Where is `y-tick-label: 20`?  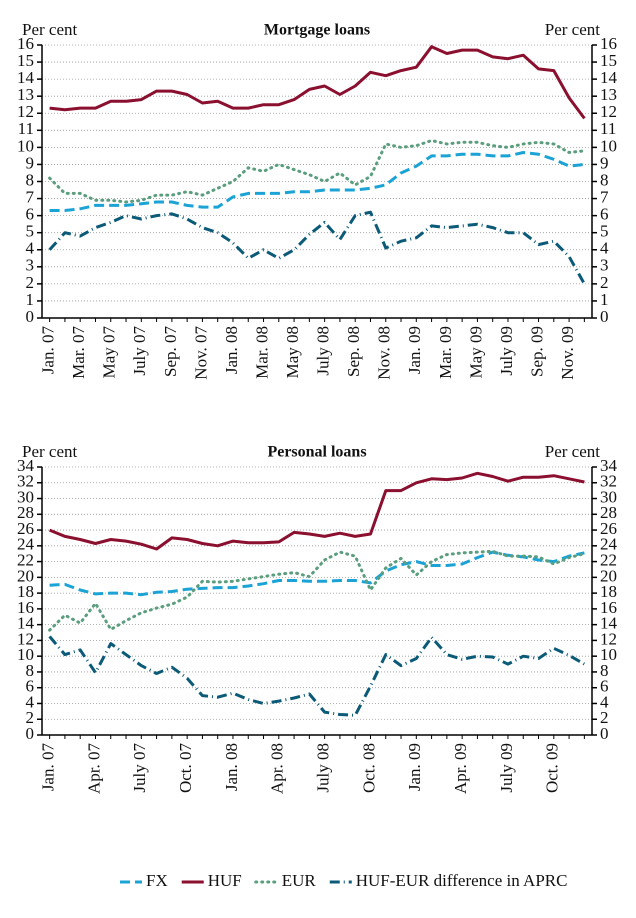 y-tick-label: 20 is located at coordinates (25, 575).